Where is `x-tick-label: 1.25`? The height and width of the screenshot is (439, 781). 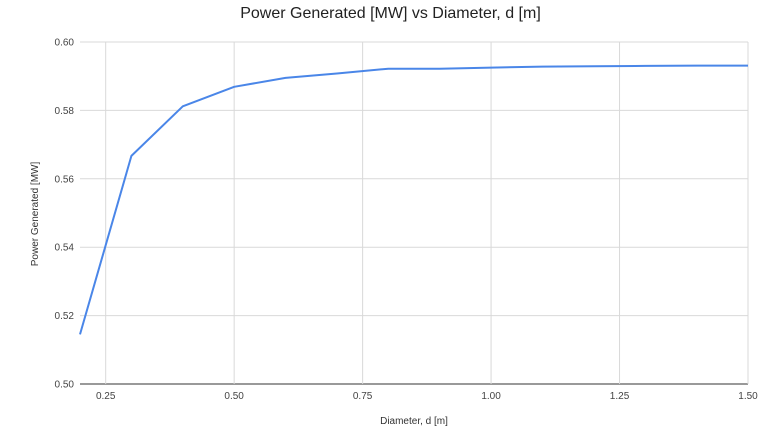
x-tick-label: 1.25 is located at coordinates (620, 396).